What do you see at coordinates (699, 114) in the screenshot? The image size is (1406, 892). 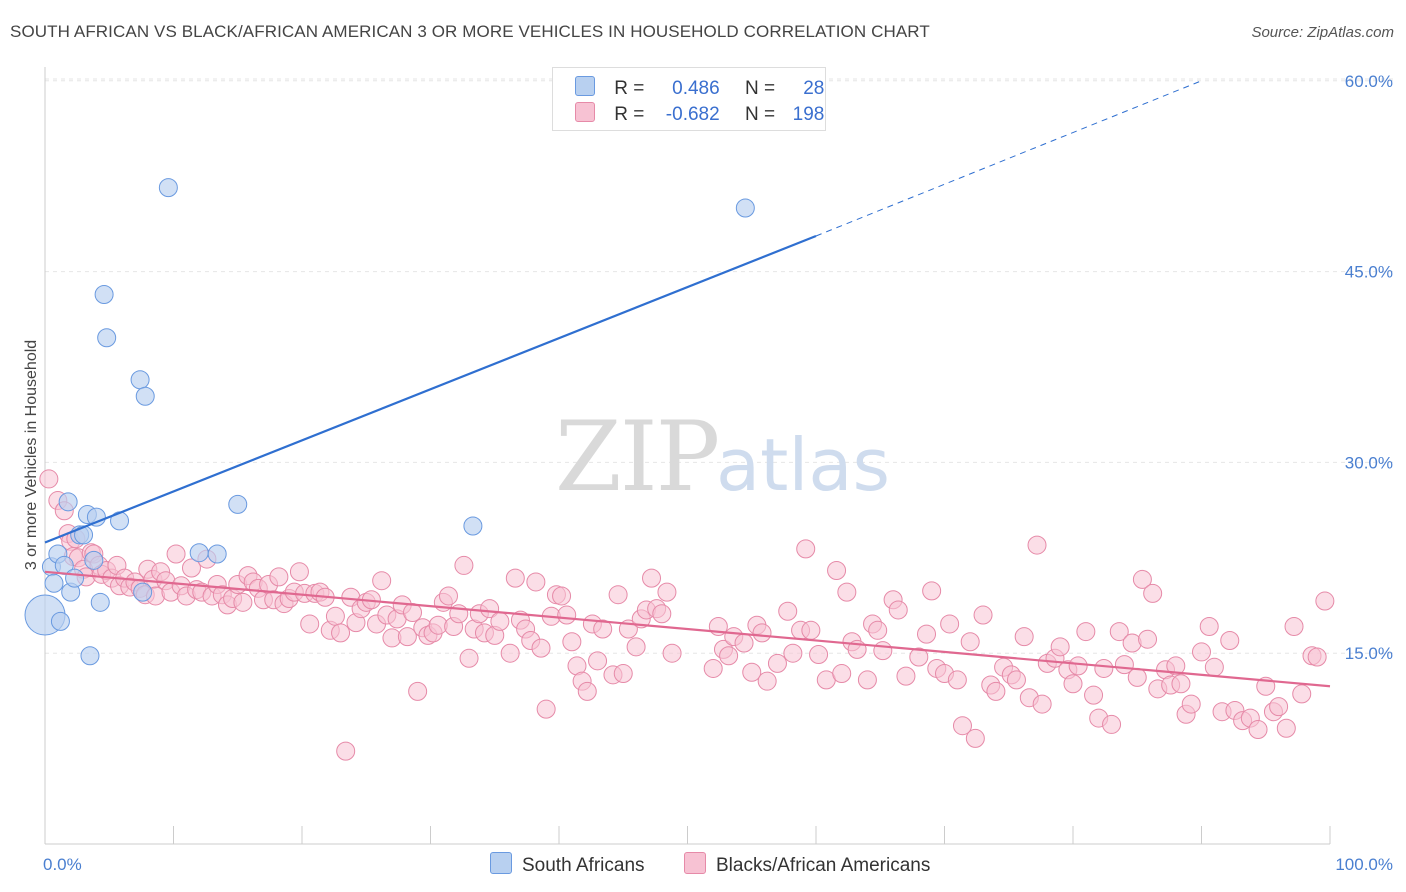 I see `legend-row-blacks-african-americans: R = -0.682 N = 198` at bounding box center [699, 114].